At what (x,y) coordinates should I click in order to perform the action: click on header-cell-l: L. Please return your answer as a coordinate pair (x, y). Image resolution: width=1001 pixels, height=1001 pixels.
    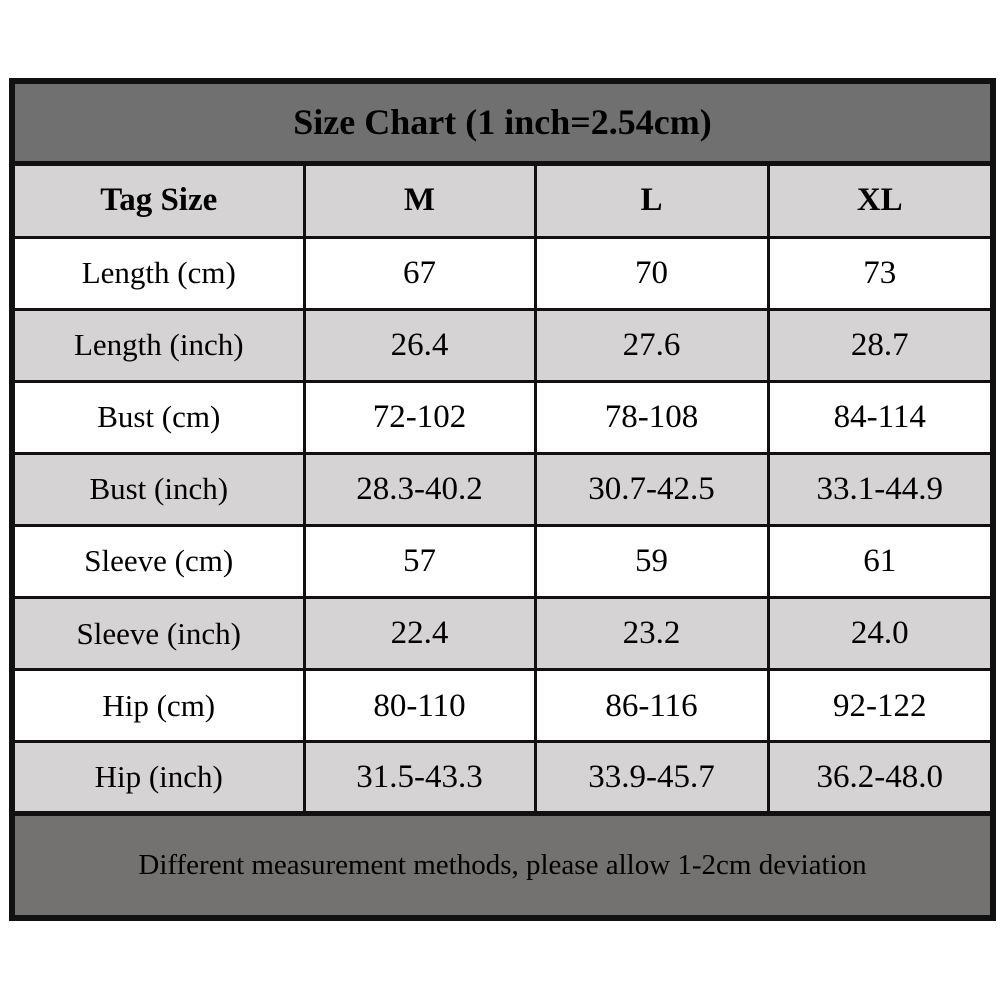
    Looking at the image, I should click on (651, 200).